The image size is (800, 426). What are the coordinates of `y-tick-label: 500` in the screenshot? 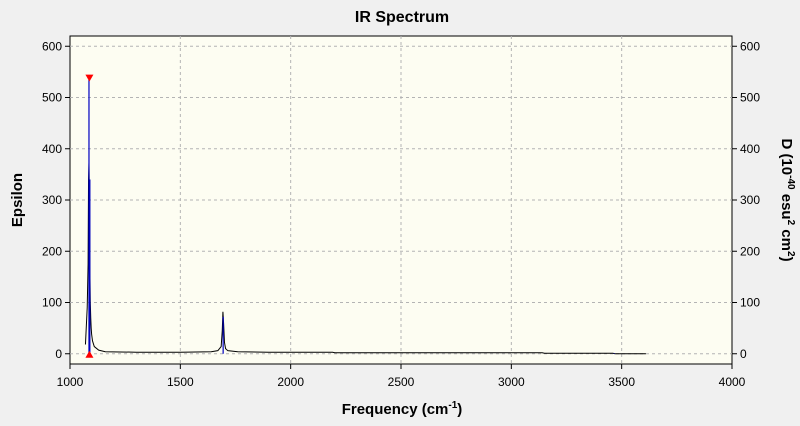 It's located at (52, 98).